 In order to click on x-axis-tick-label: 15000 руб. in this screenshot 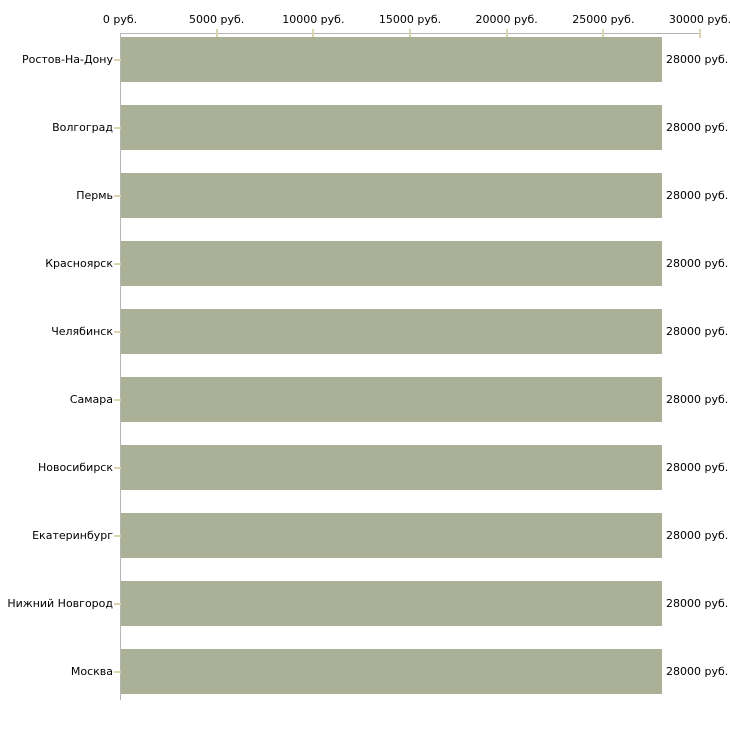, I will do `click(410, 19)`.